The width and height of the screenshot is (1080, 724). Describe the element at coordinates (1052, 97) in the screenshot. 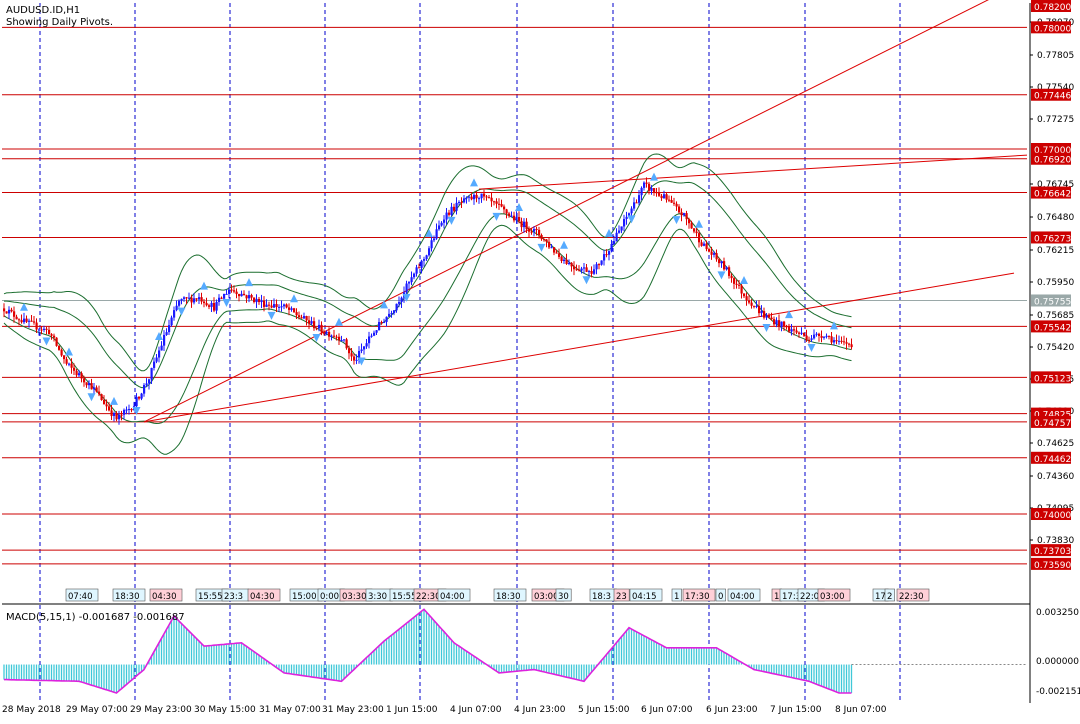

I see `pivot-price-label: 0.77446` at that location.